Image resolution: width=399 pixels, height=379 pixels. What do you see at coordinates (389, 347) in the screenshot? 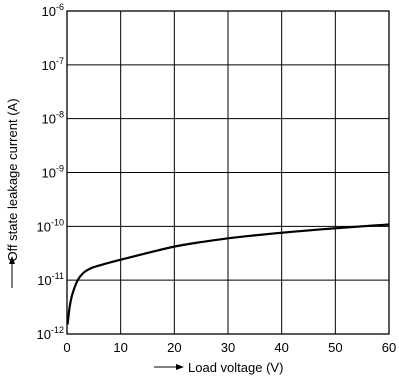
I see `x-tick-label: 60` at bounding box center [389, 347].